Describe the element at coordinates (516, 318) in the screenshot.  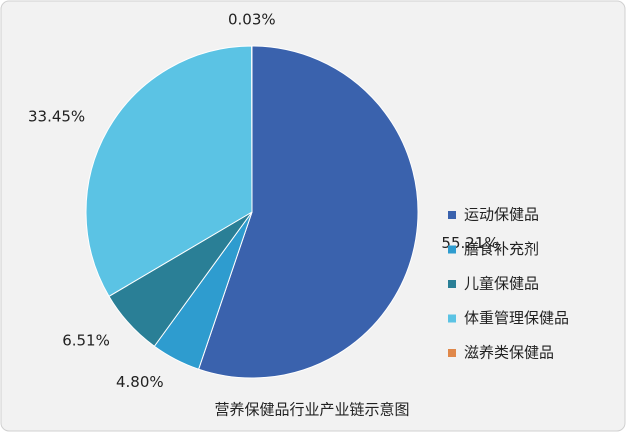
I see `legend-label: 体重管理保健品` at that location.